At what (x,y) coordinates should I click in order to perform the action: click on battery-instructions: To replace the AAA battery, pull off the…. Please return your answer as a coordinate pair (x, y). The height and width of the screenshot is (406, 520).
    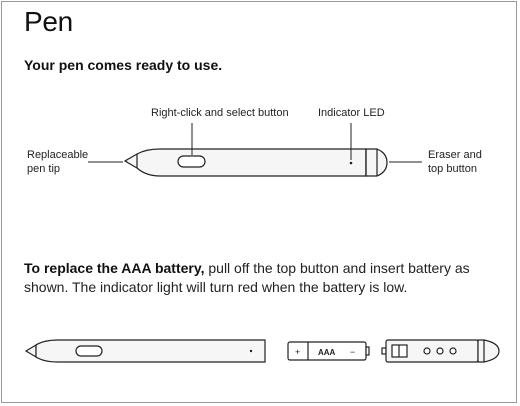
    Looking at the image, I should click on (259, 278).